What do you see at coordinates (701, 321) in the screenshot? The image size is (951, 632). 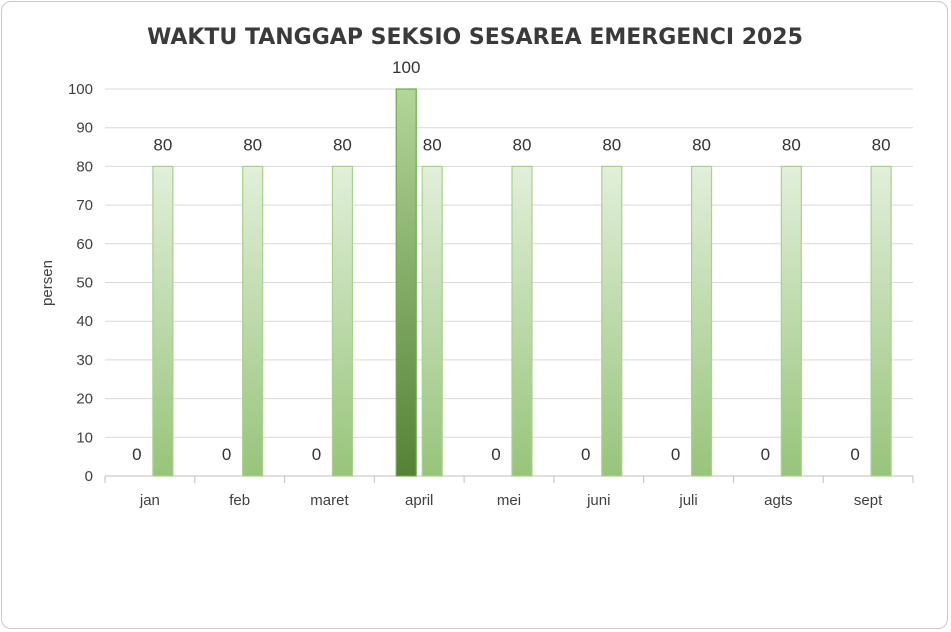 I see `bar-juli-s2` at bounding box center [701, 321].